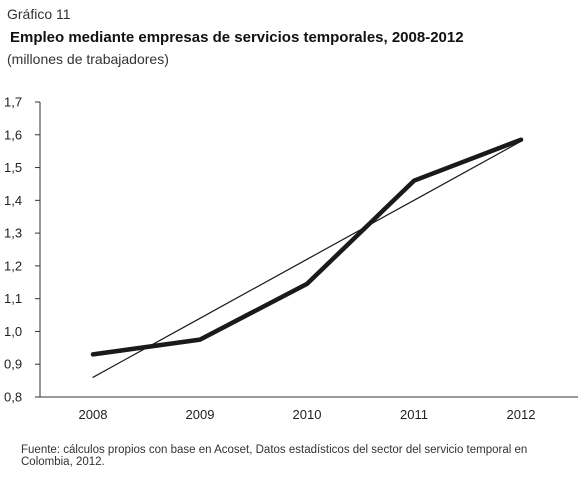  I want to click on x-tick-label: 2009, so click(200, 414).